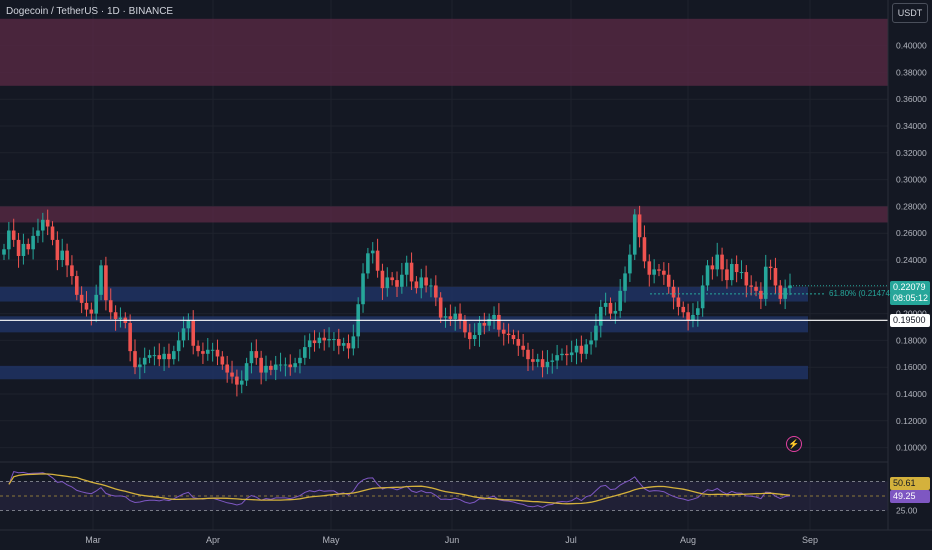  I want to click on rsi-ma-line, so click(399, 489).